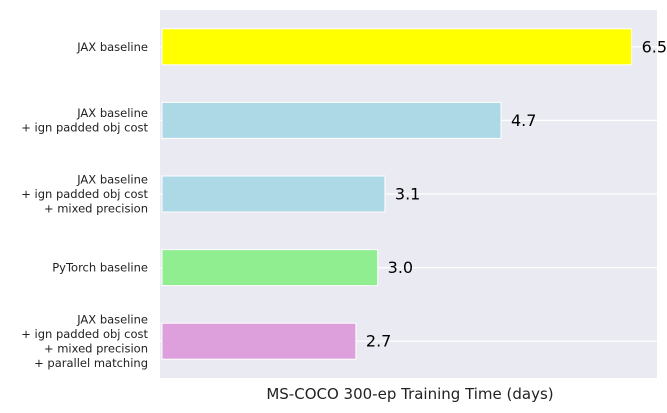 The width and height of the screenshot is (667, 413). I want to click on y-tick-label-line: PyTorch baseline, so click(100, 268).